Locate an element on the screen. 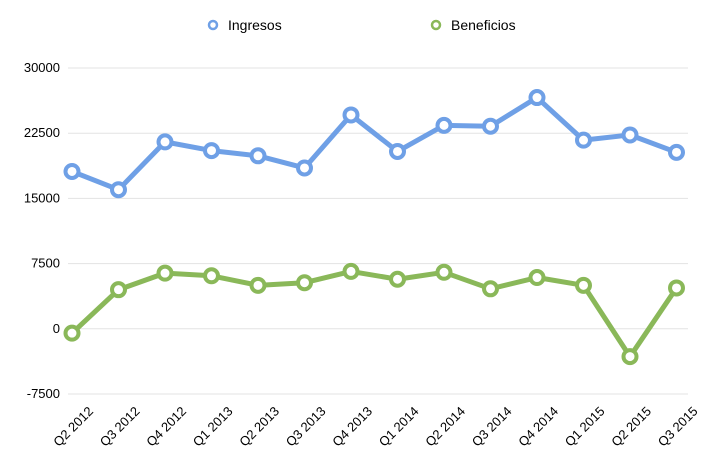  y-tick-label: 0 is located at coordinates (56, 328).